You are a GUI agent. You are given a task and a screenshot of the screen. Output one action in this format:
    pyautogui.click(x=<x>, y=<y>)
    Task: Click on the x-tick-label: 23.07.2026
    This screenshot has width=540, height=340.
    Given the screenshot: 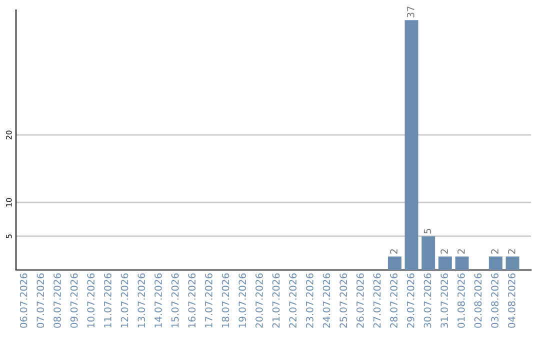 What is the action you would take?
    pyautogui.click(x=310, y=300)
    